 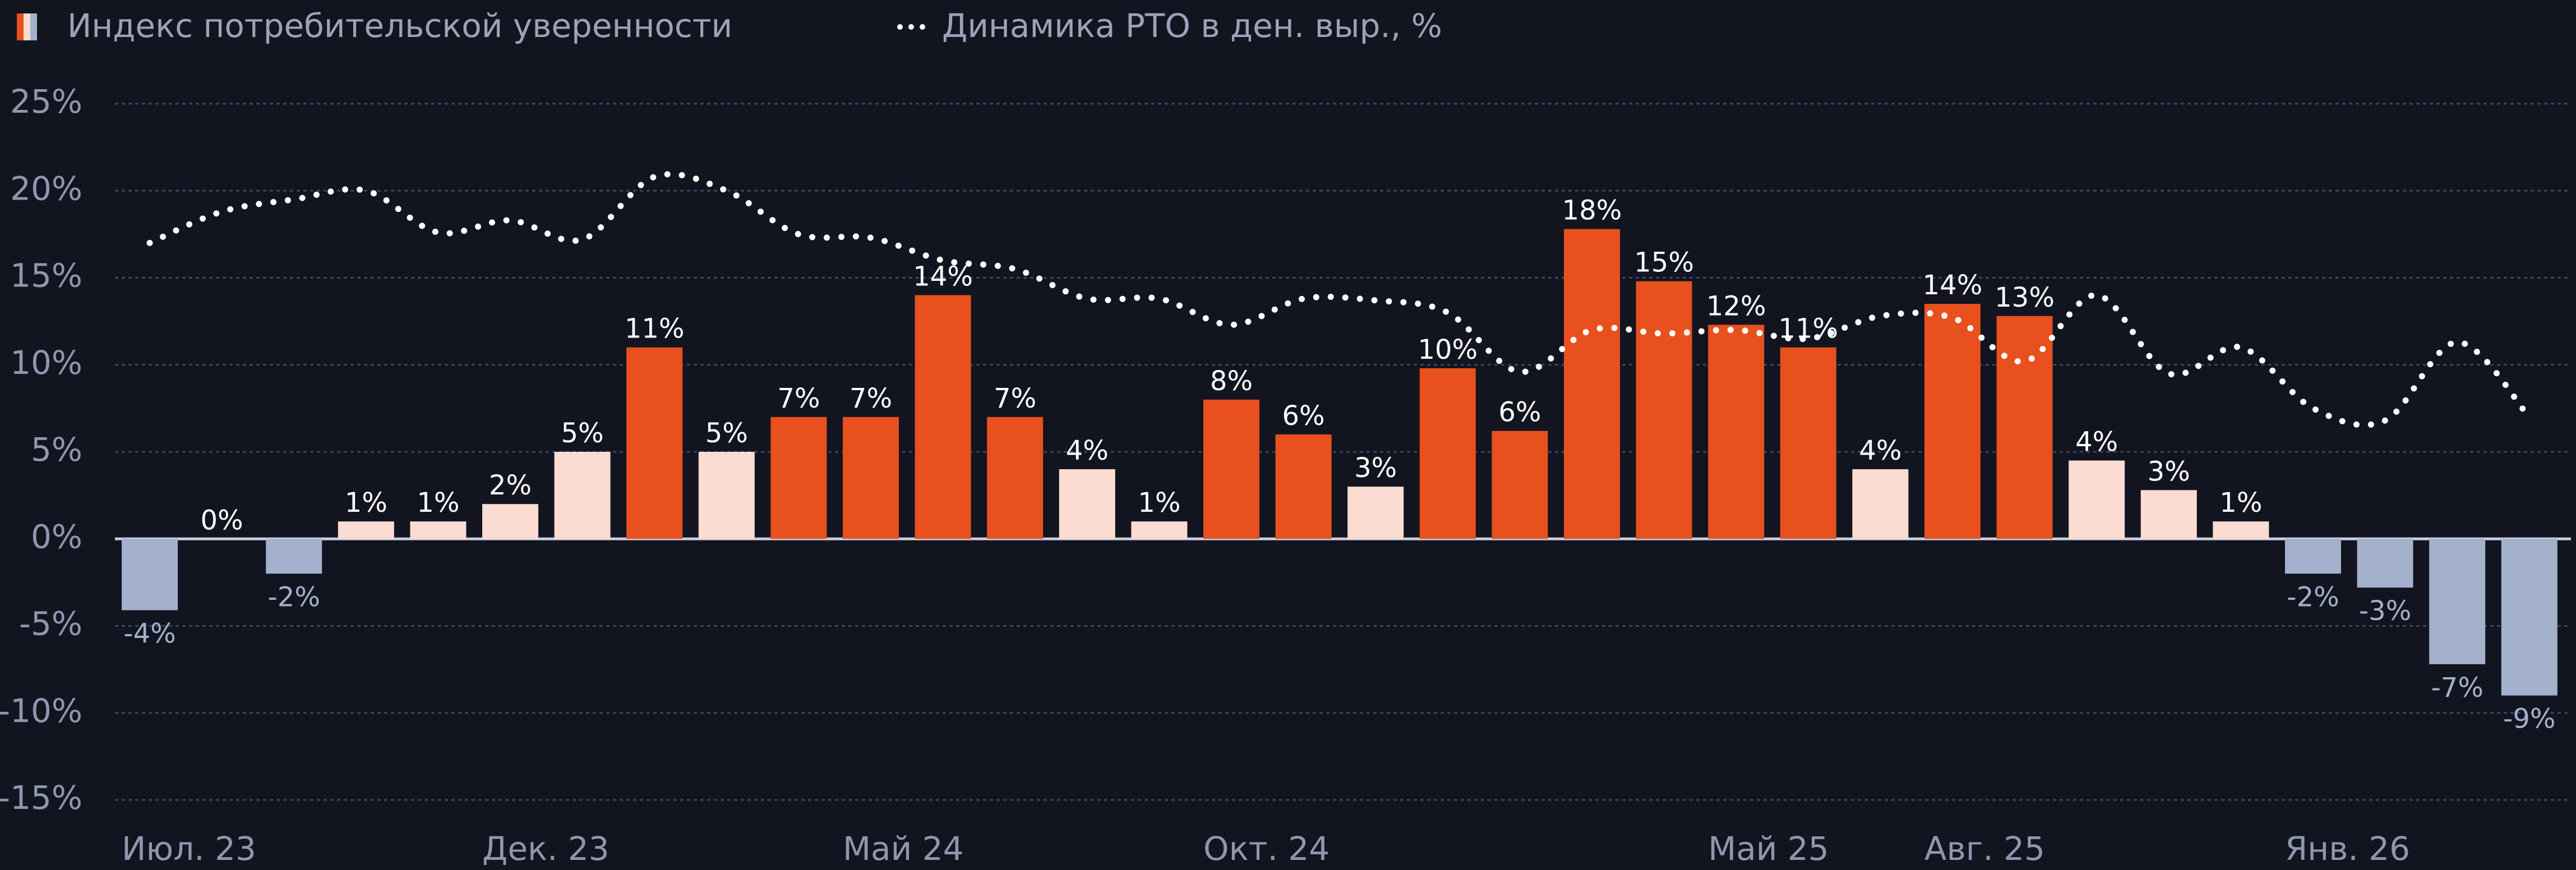 I want to click on y-tick-label: 5%, so click(x=56, y=450).